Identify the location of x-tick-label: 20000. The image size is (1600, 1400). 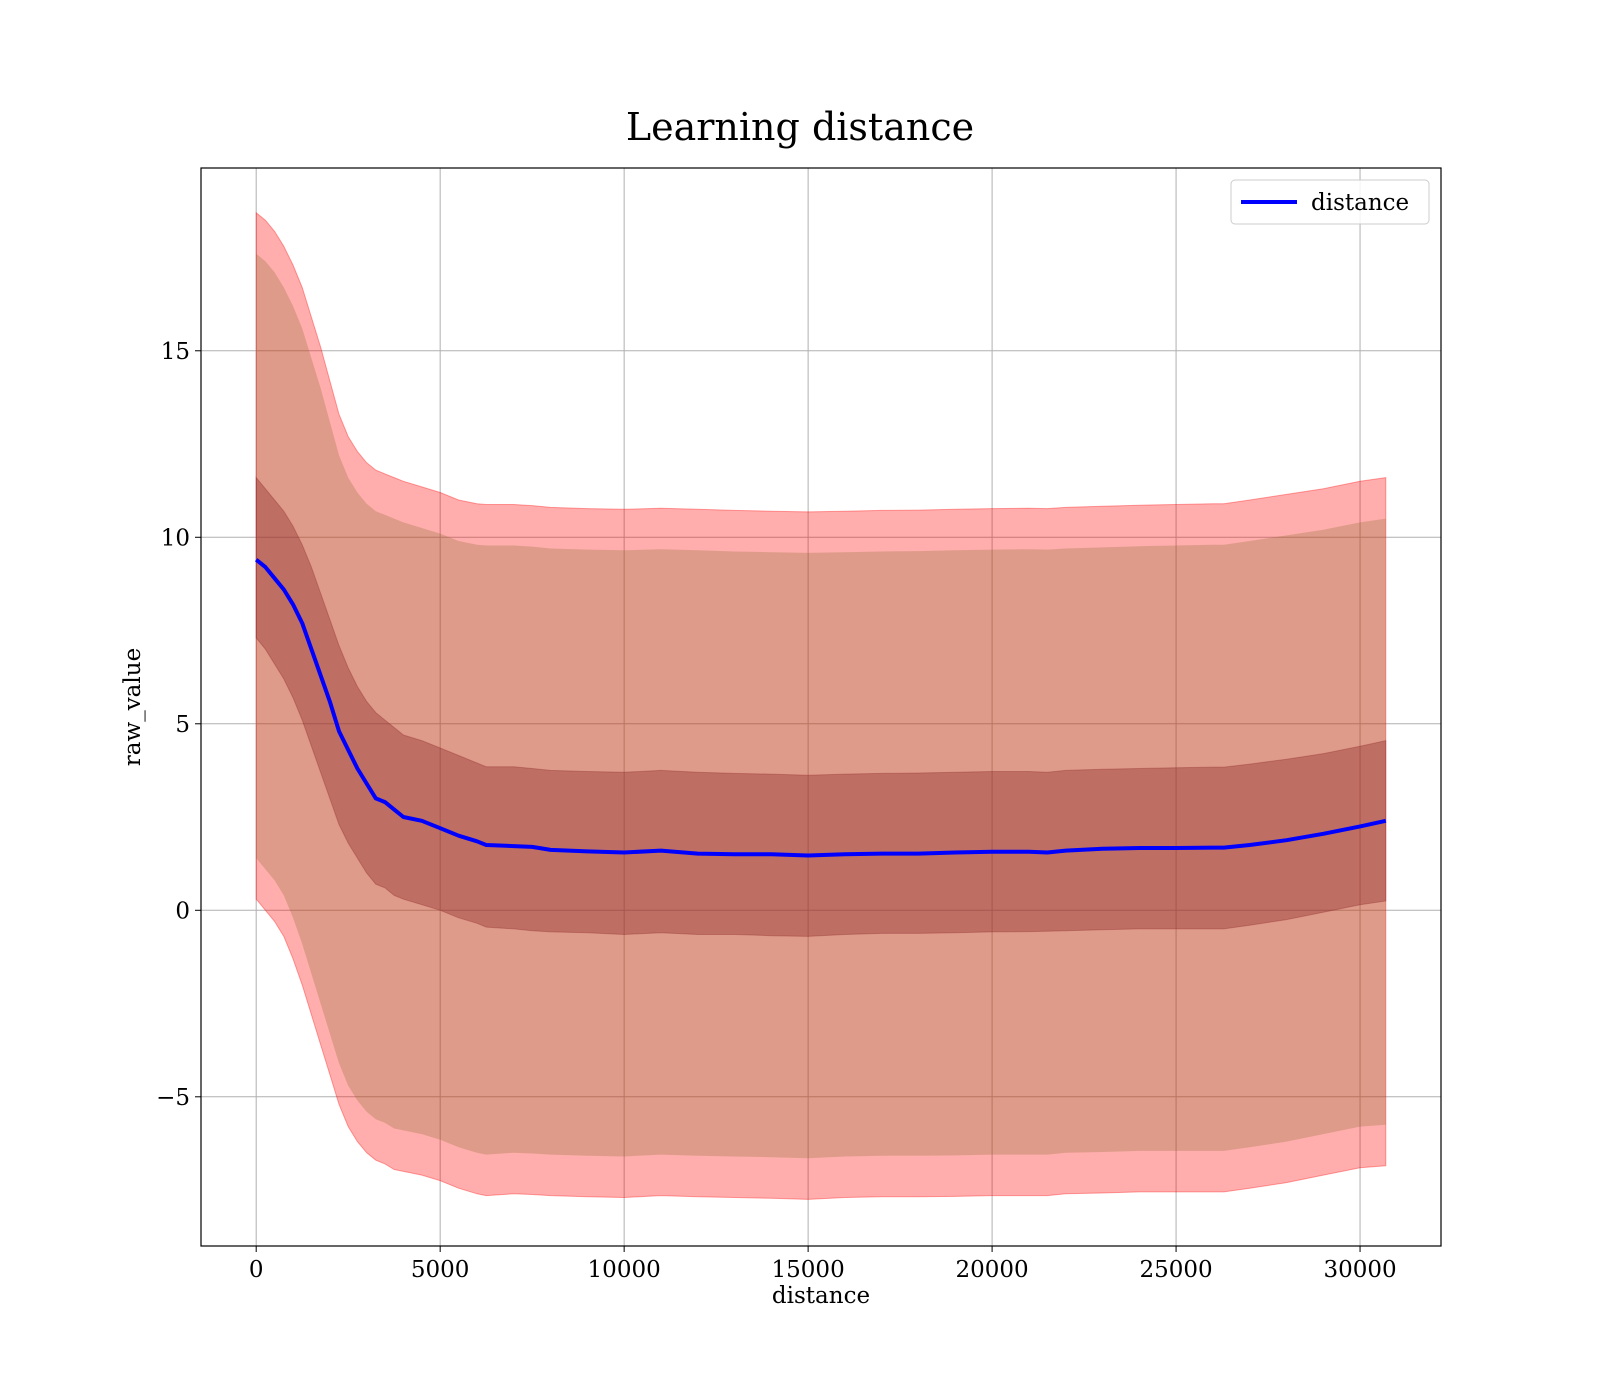
(992, 1270).